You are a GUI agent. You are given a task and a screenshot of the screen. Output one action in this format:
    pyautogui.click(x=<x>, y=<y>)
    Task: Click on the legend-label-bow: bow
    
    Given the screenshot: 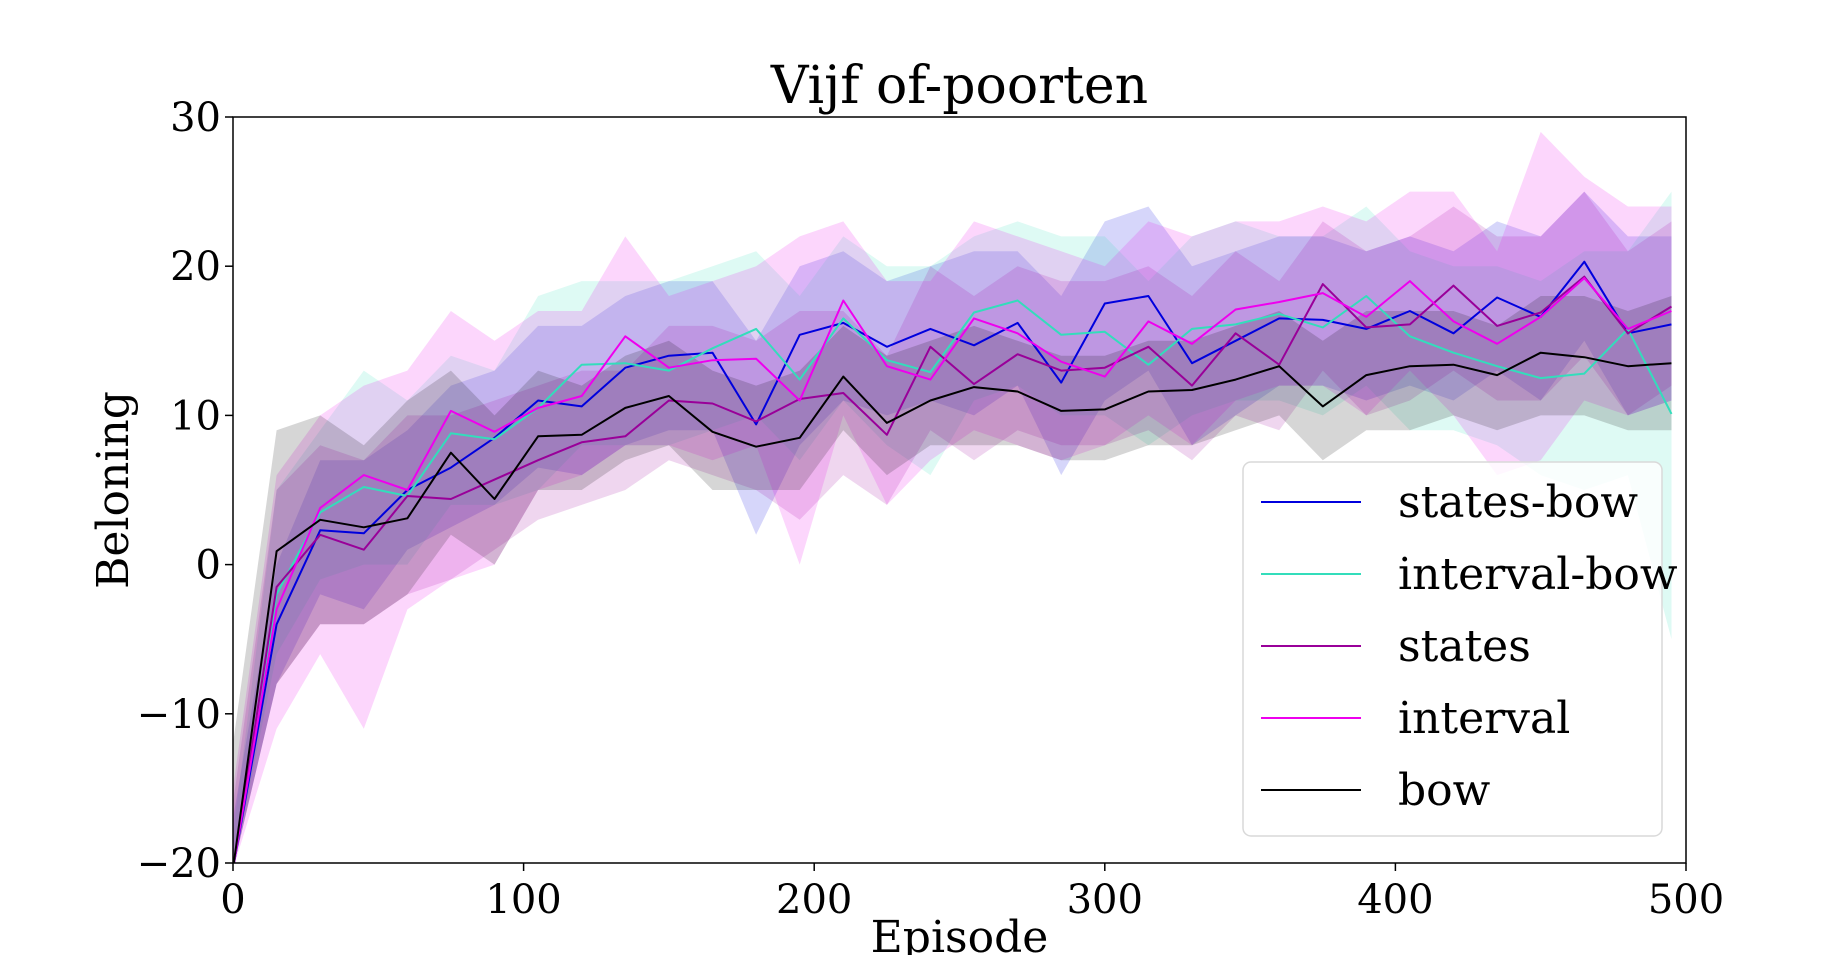 What is the action you would take?
    pyautogui.click(x=1444, y=790)
    